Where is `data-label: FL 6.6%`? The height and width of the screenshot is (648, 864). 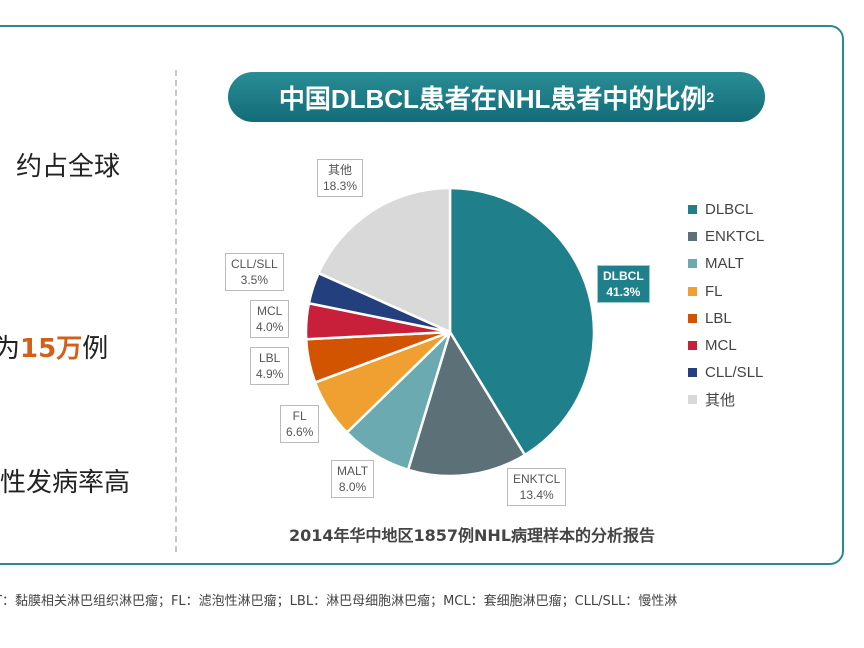 data-label: FL 6.6% is located at coordinates (300, 424).